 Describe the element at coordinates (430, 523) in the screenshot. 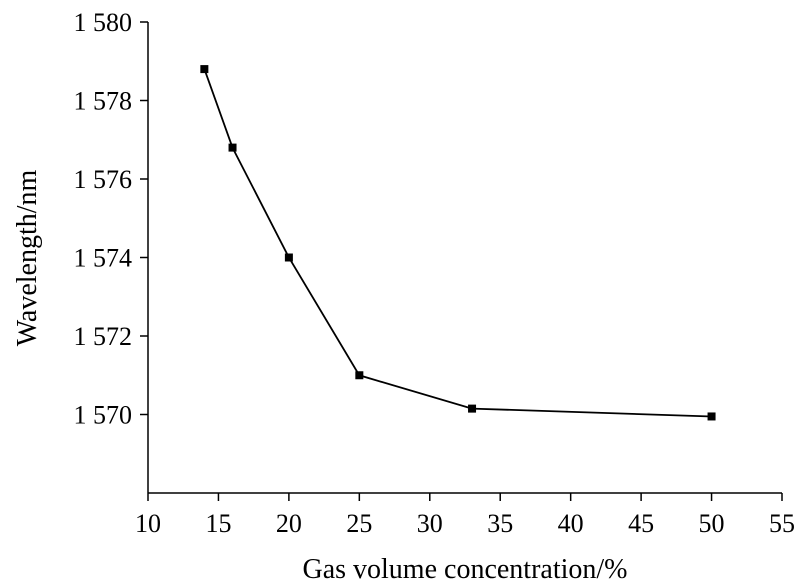

I see `x-tick-label: 30` at that location.